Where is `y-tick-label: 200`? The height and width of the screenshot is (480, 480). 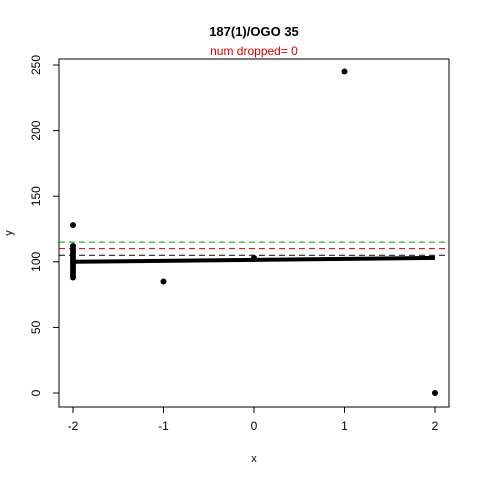 y-tick-label: 200 is located at coordinates (36, 130).